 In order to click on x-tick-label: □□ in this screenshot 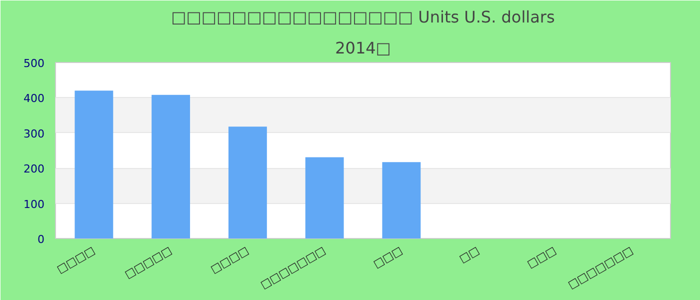, I will do `click(469, 255)`.